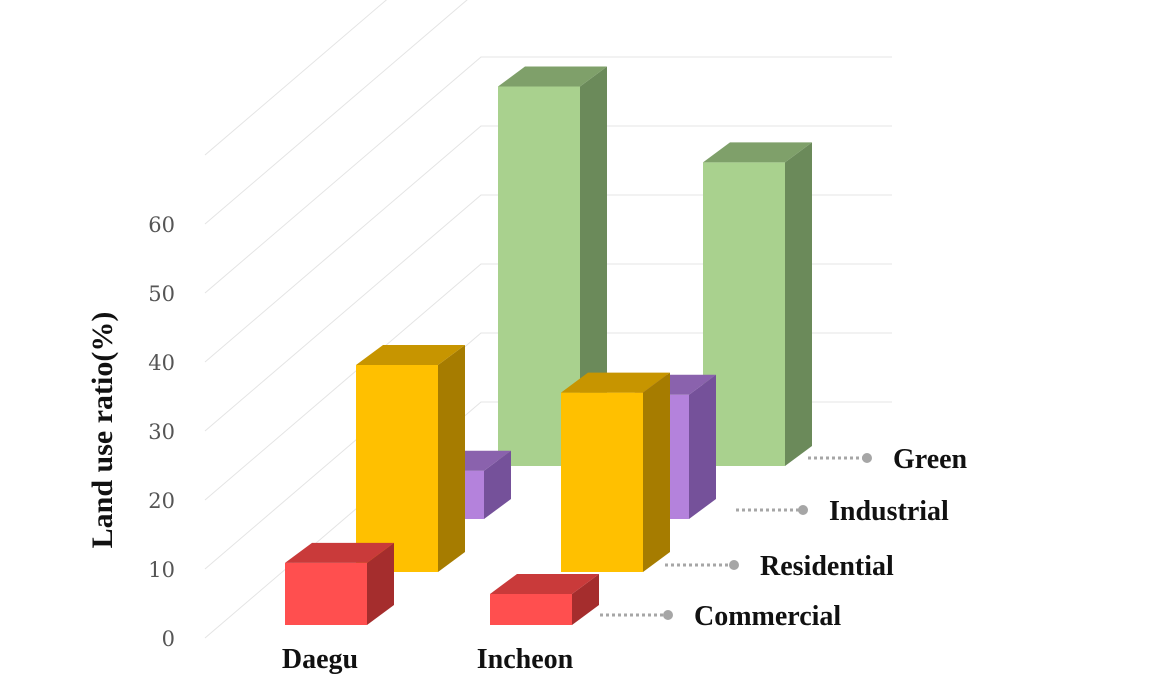 This screenshot has height=684, width=1166. What do you see at coordinates (161, 294) in the screenshot?
I see `y-tick-label: 50` at bounding box center [161, 294].